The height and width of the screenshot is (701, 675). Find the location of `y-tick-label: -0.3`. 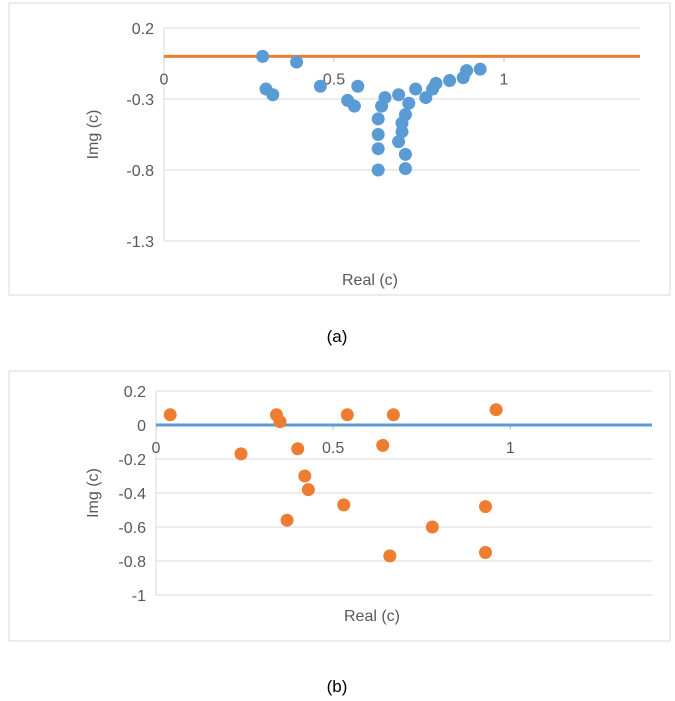

y-tick-label: -0.3 is located at coordinates (140, 100).